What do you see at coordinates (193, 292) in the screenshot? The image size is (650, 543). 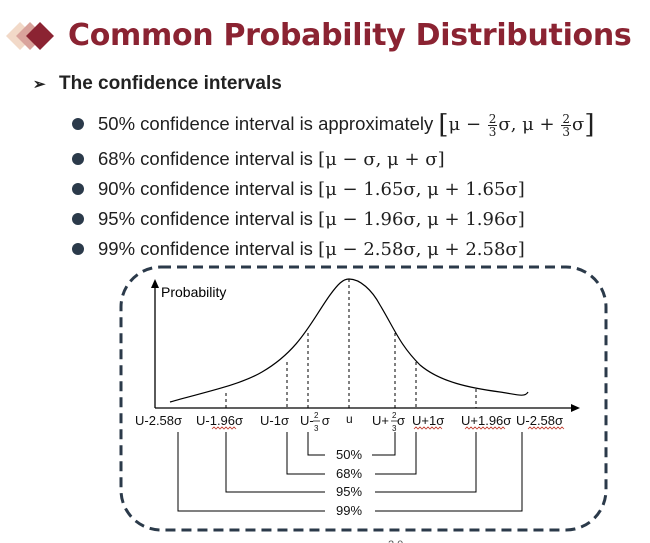 I see `y-axis-label: Probability` at bounding box center [193, 292].